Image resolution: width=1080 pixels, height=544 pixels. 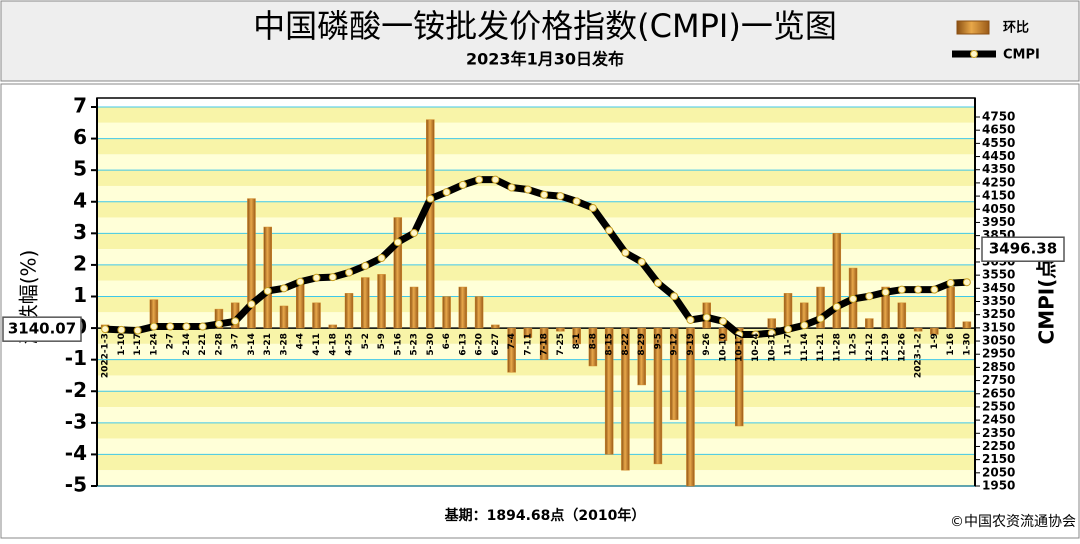 What do you see at coordinates (998, 275) in the screenshot?
I see `y2-tick-label: 3550` at bounding box center [998, 275].